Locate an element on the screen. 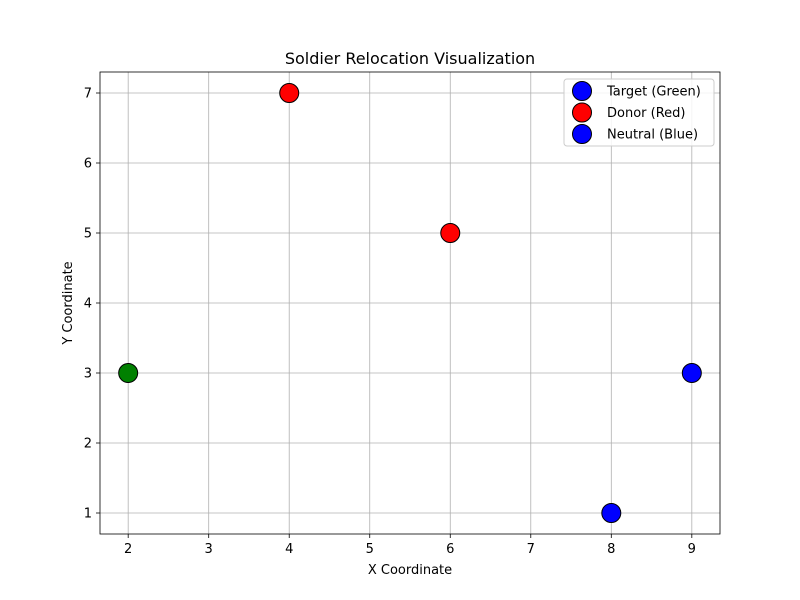 The width and height of the screenshot is (800, 600). legend-label: Target (Green) is located at coordinates (653, 92).